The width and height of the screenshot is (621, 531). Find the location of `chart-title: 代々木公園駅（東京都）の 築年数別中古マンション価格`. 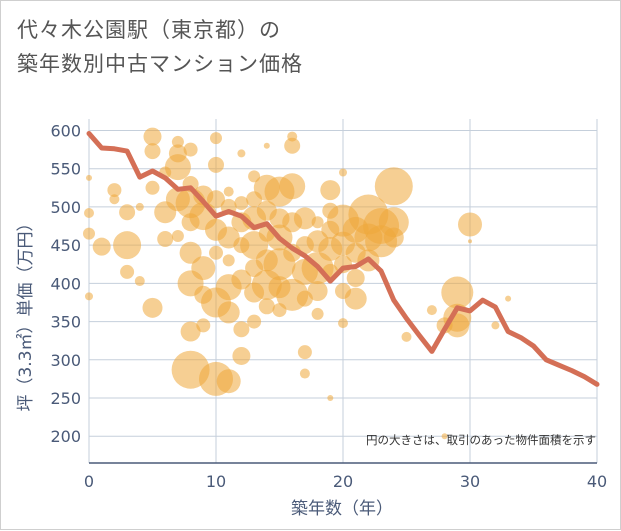

chart-title: 代々木公園駅（東京都）の 築年数別中古マンション価格 is located at coordinates (160, 47).